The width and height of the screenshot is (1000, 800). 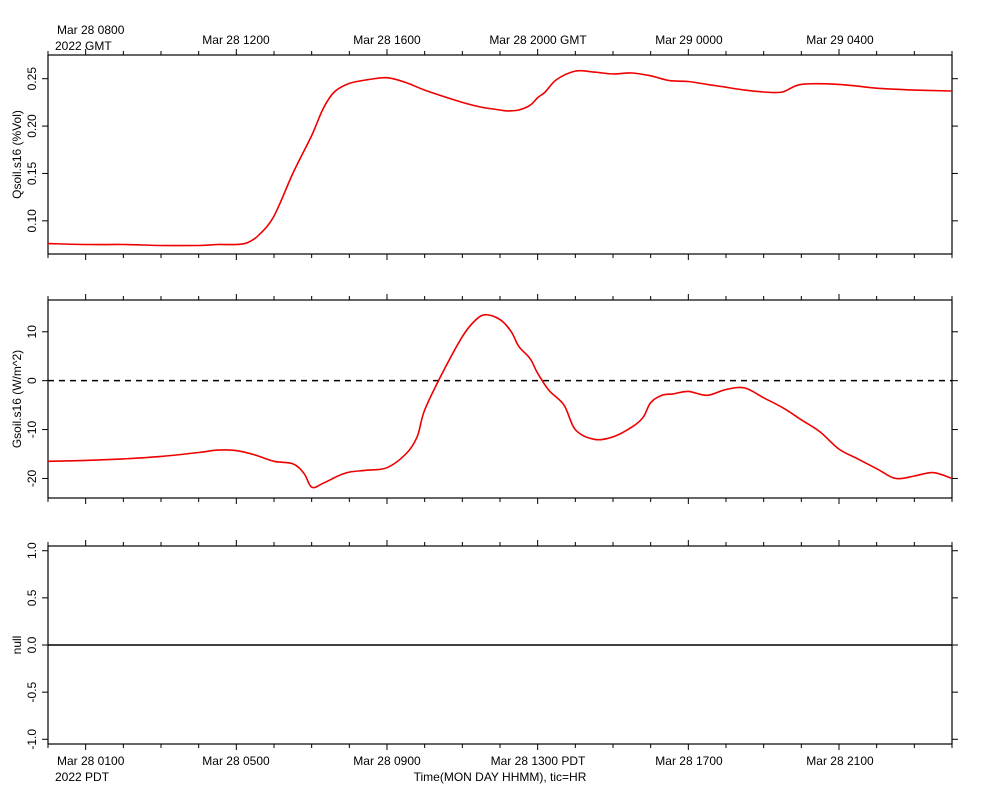 What do you see at coordinates (32, 79) in the screenshot?
I see `y-tick-label: 0.25` at bounding box center [32, 79].